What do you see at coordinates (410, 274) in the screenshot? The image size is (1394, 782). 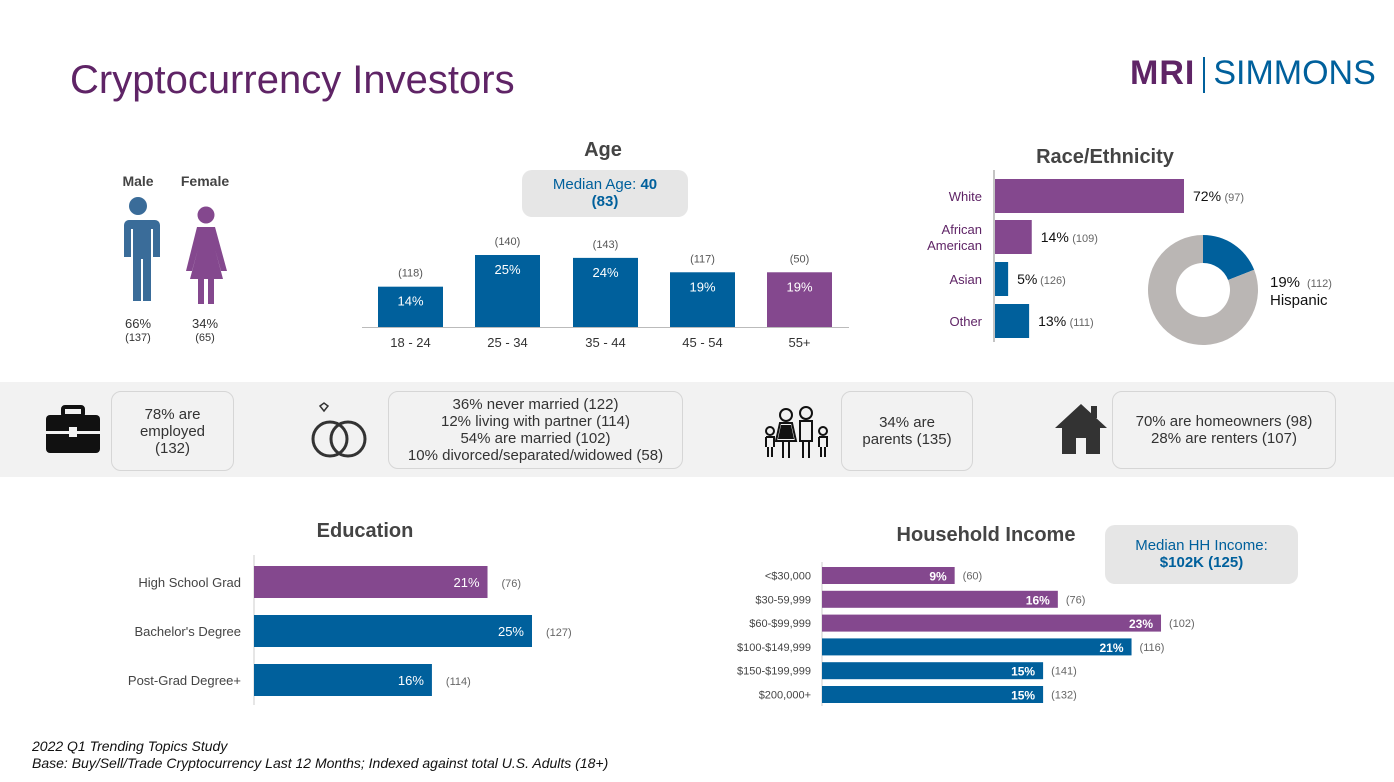 I see `age-index: (118)` at bounding box center [410, 274].